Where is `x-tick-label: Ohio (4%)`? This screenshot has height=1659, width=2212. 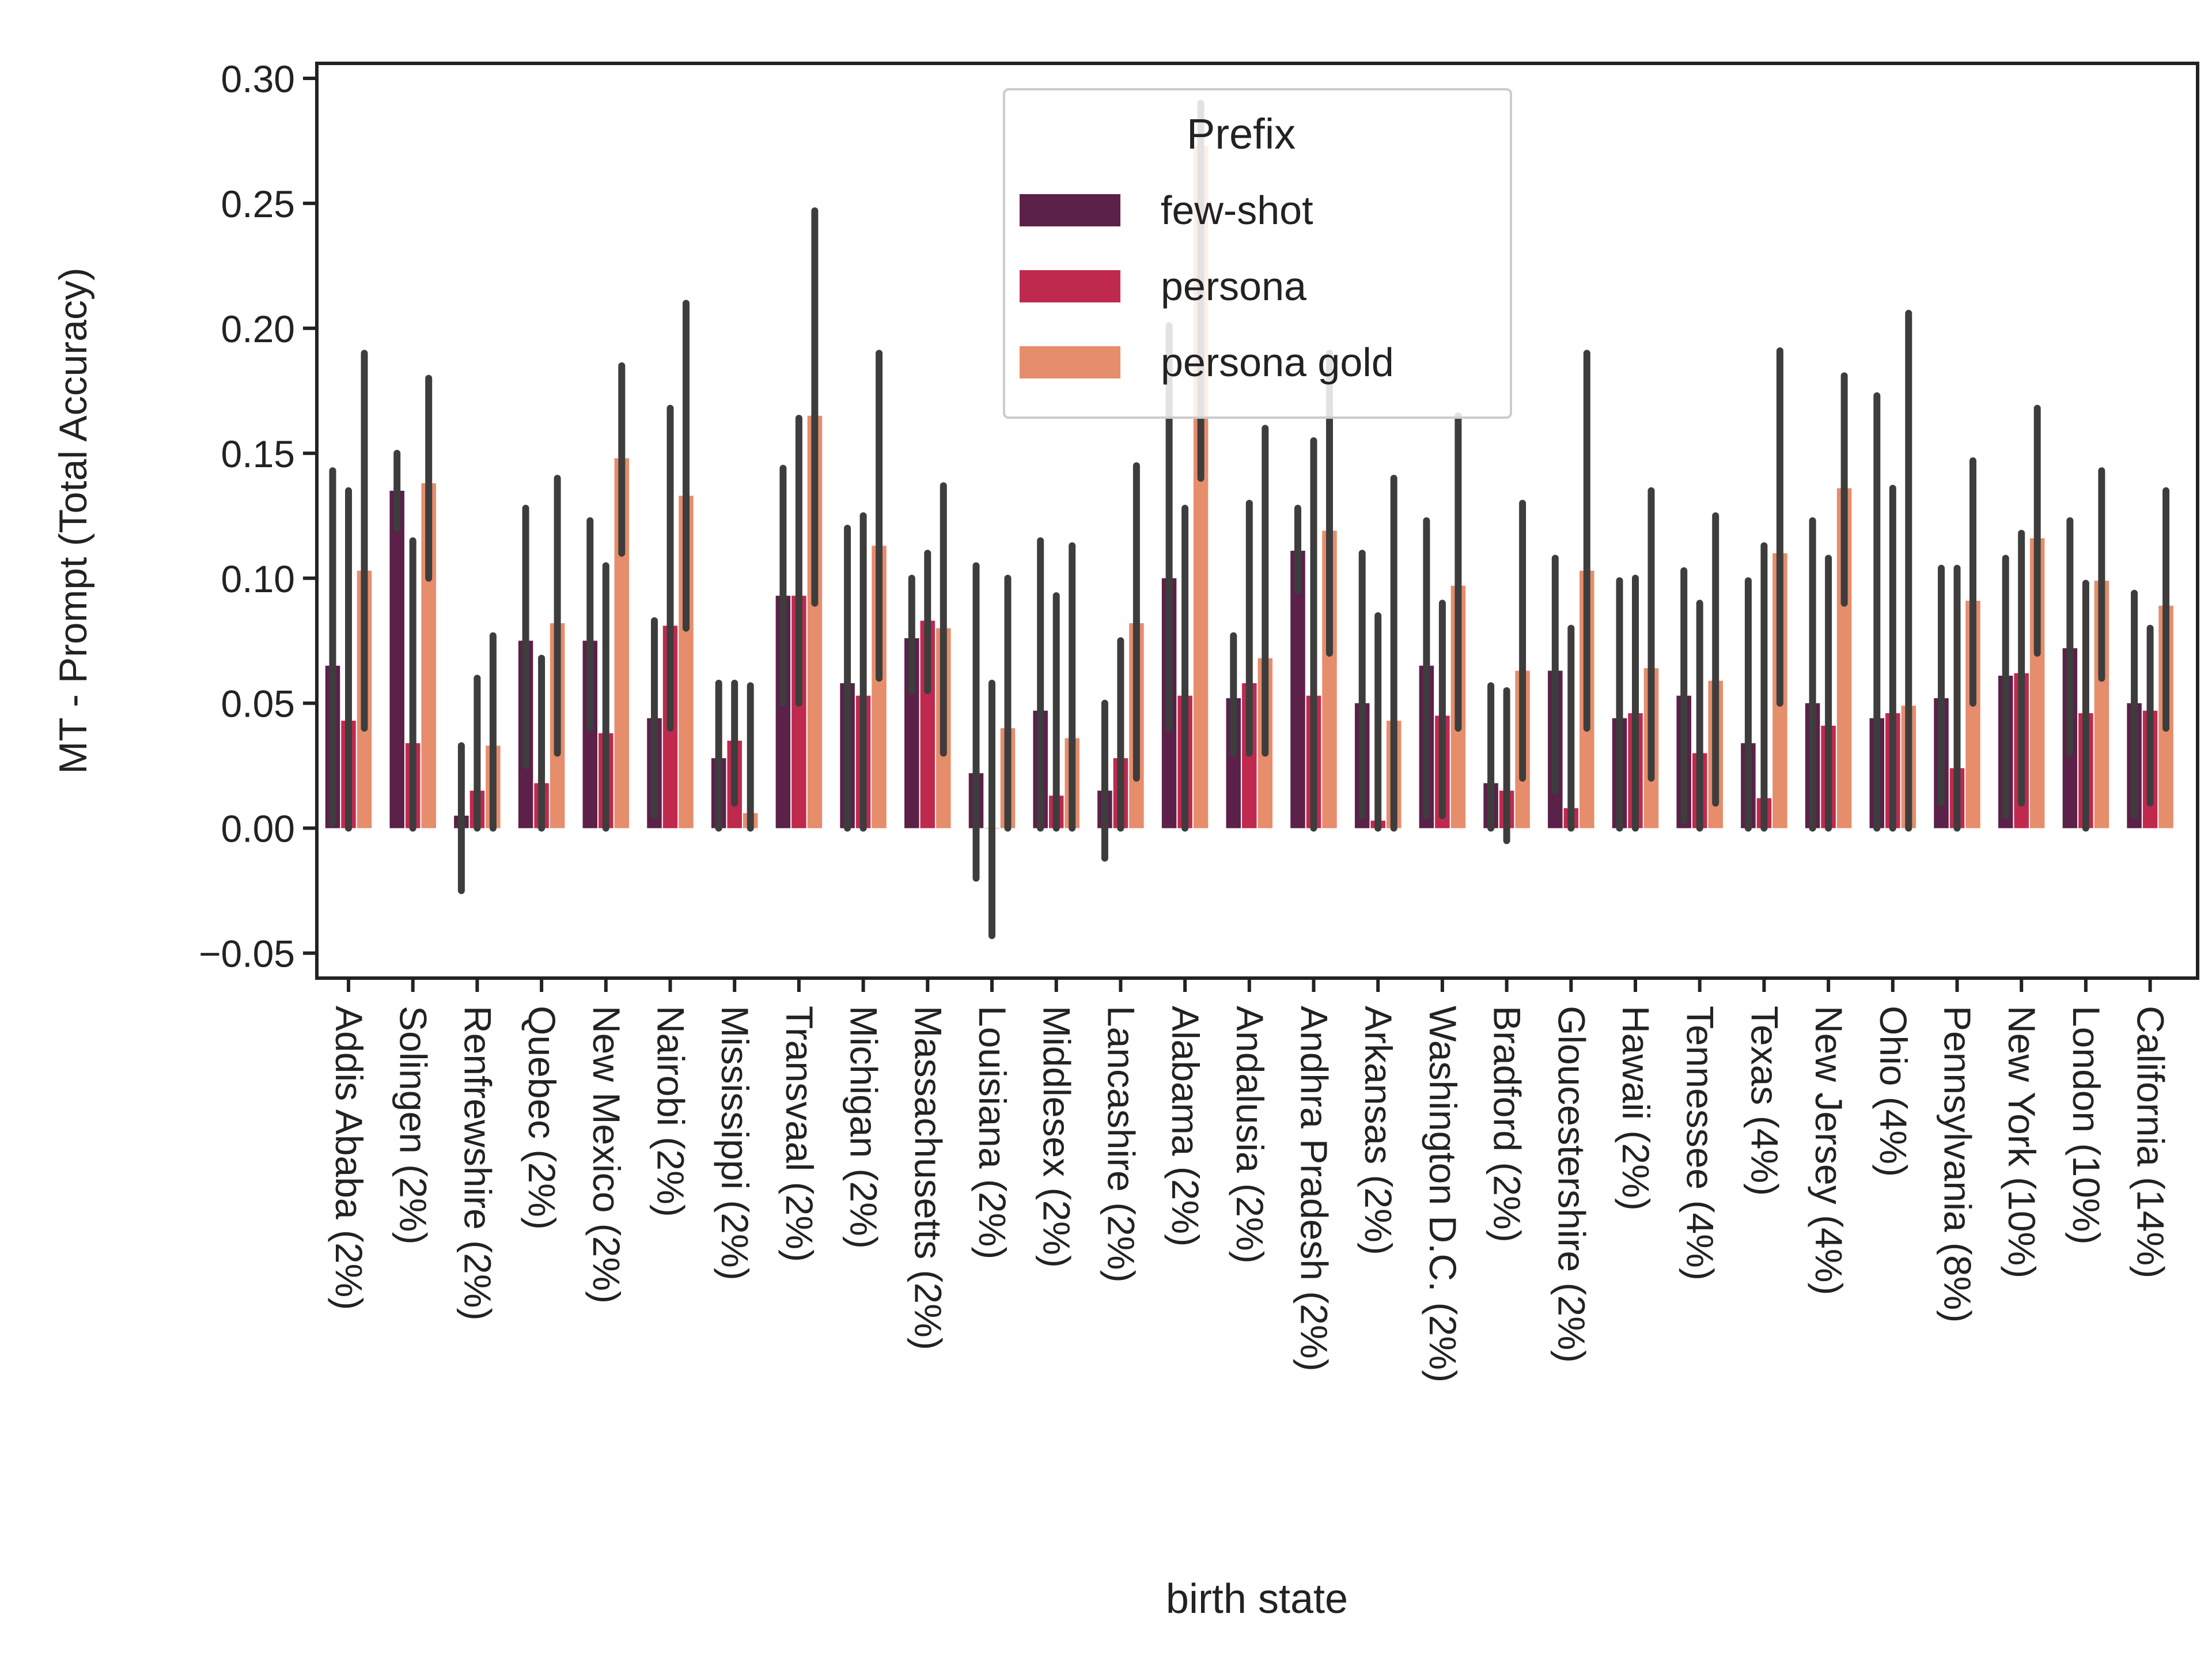
x-tick-label: Ohio (4%) is located at coordinates (1893, 1091).